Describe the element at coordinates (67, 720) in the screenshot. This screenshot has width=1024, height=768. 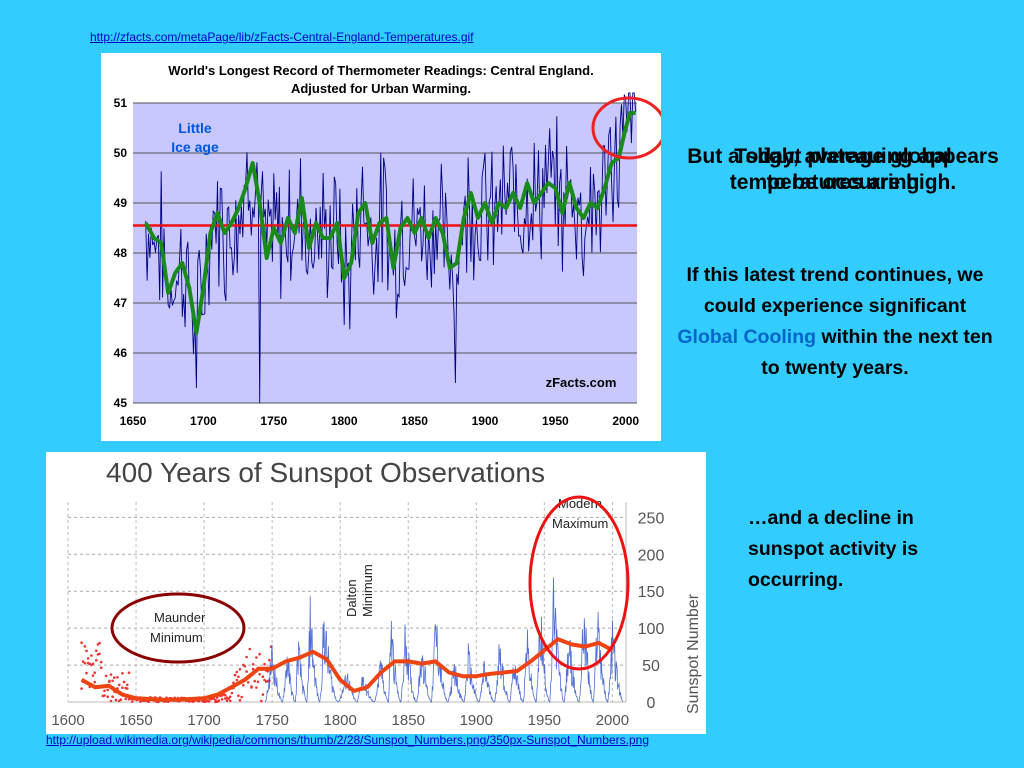
I see `x-tick-label: 1600` at that location.